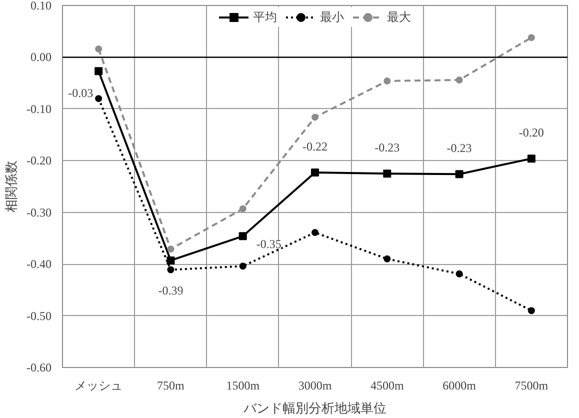 The width and height of the screenshot is (579, 418). What do you see at coordinates (171, 385) in the screenshot?
I see `x-tick-label: 750m` at bounding box center [171, 385].